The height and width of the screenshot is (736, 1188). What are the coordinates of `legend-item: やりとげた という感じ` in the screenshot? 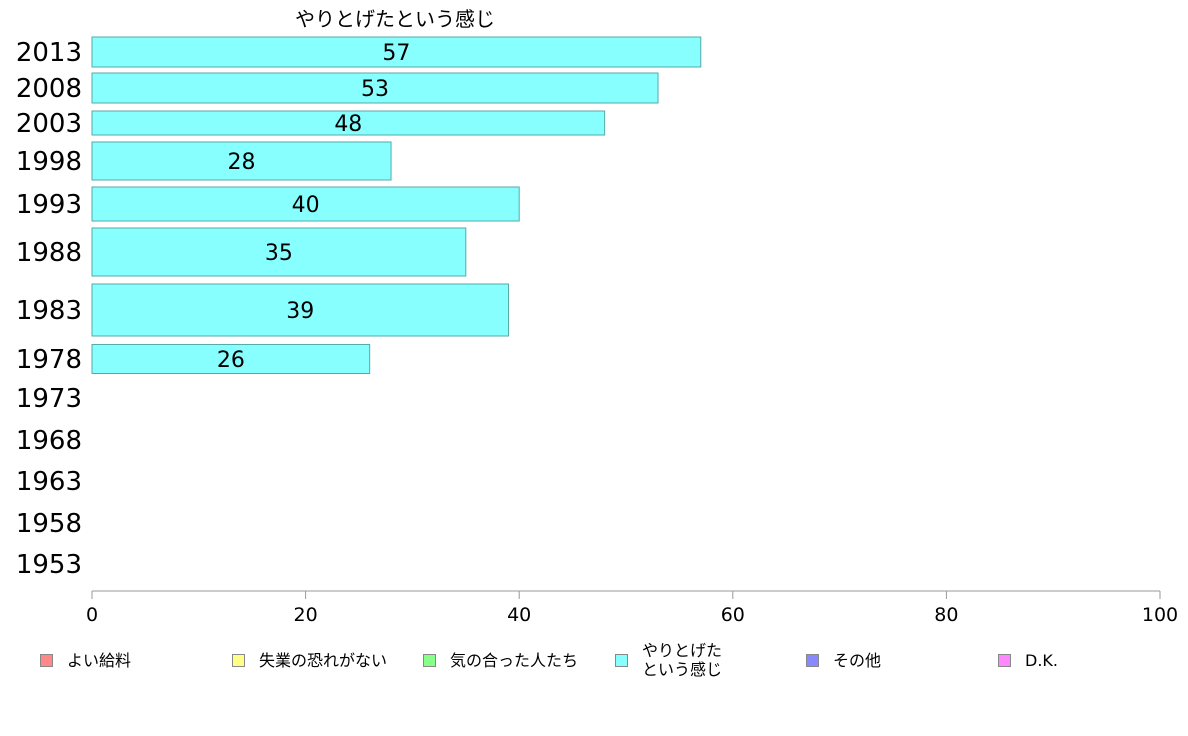 It's located at (668, 660).